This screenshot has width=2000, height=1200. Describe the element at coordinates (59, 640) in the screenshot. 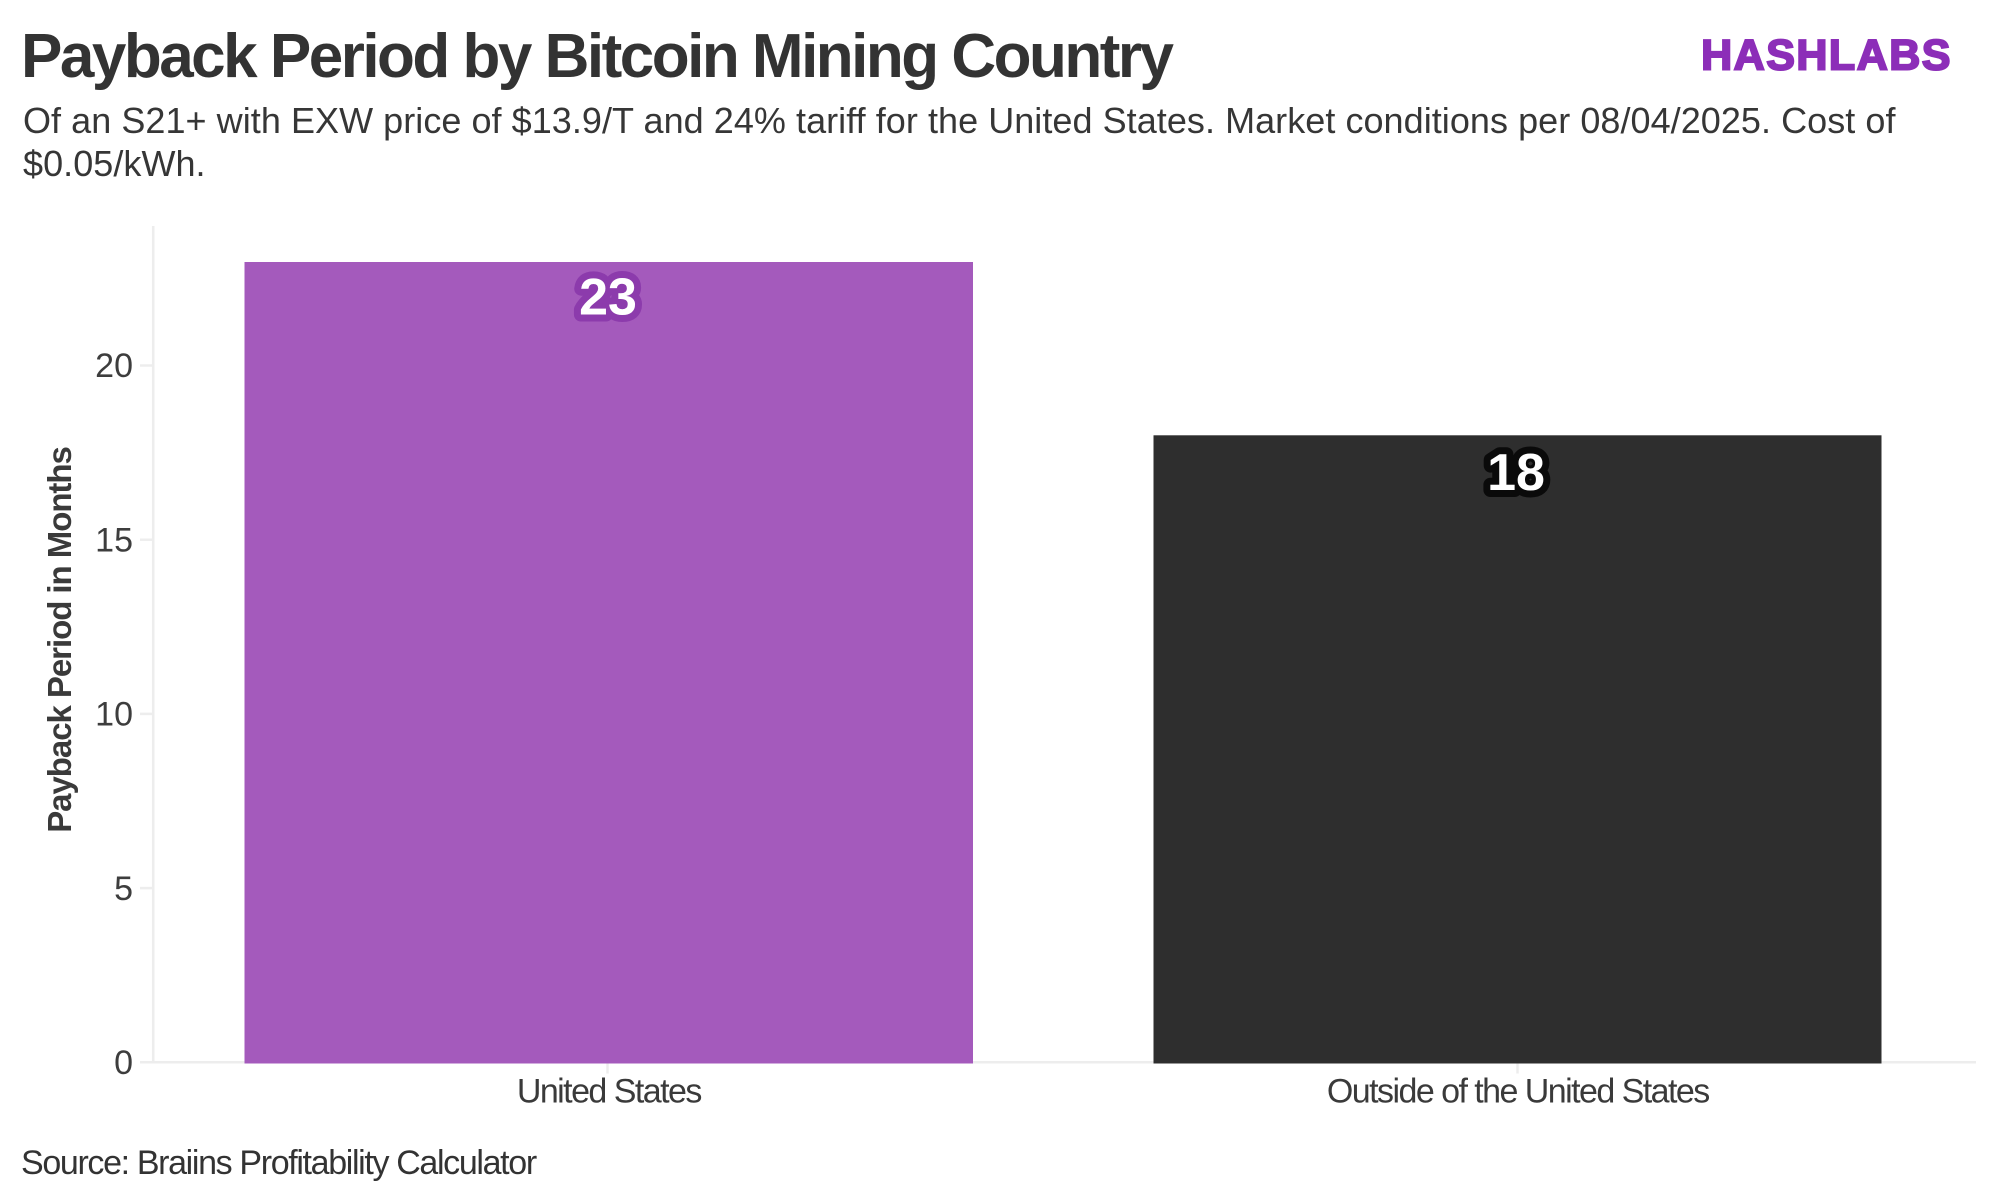

I see `svg-text: Payback Period in Months` at that location.